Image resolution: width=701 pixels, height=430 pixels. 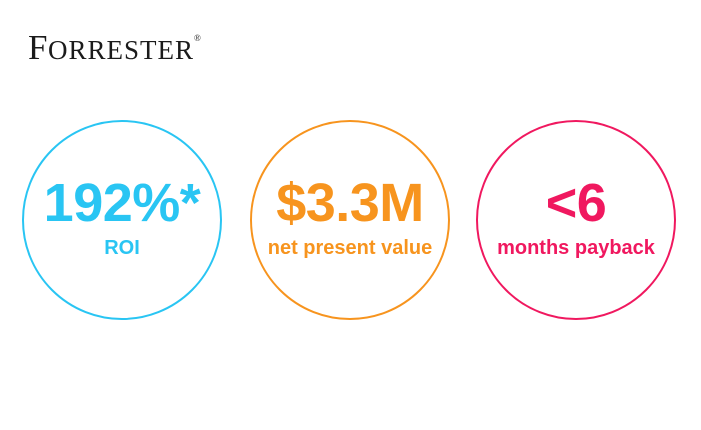 What do you see at coordinates (122, 203) in the screenshot?
I see `roi-value: 192%*` at bounding box center [122, 203].